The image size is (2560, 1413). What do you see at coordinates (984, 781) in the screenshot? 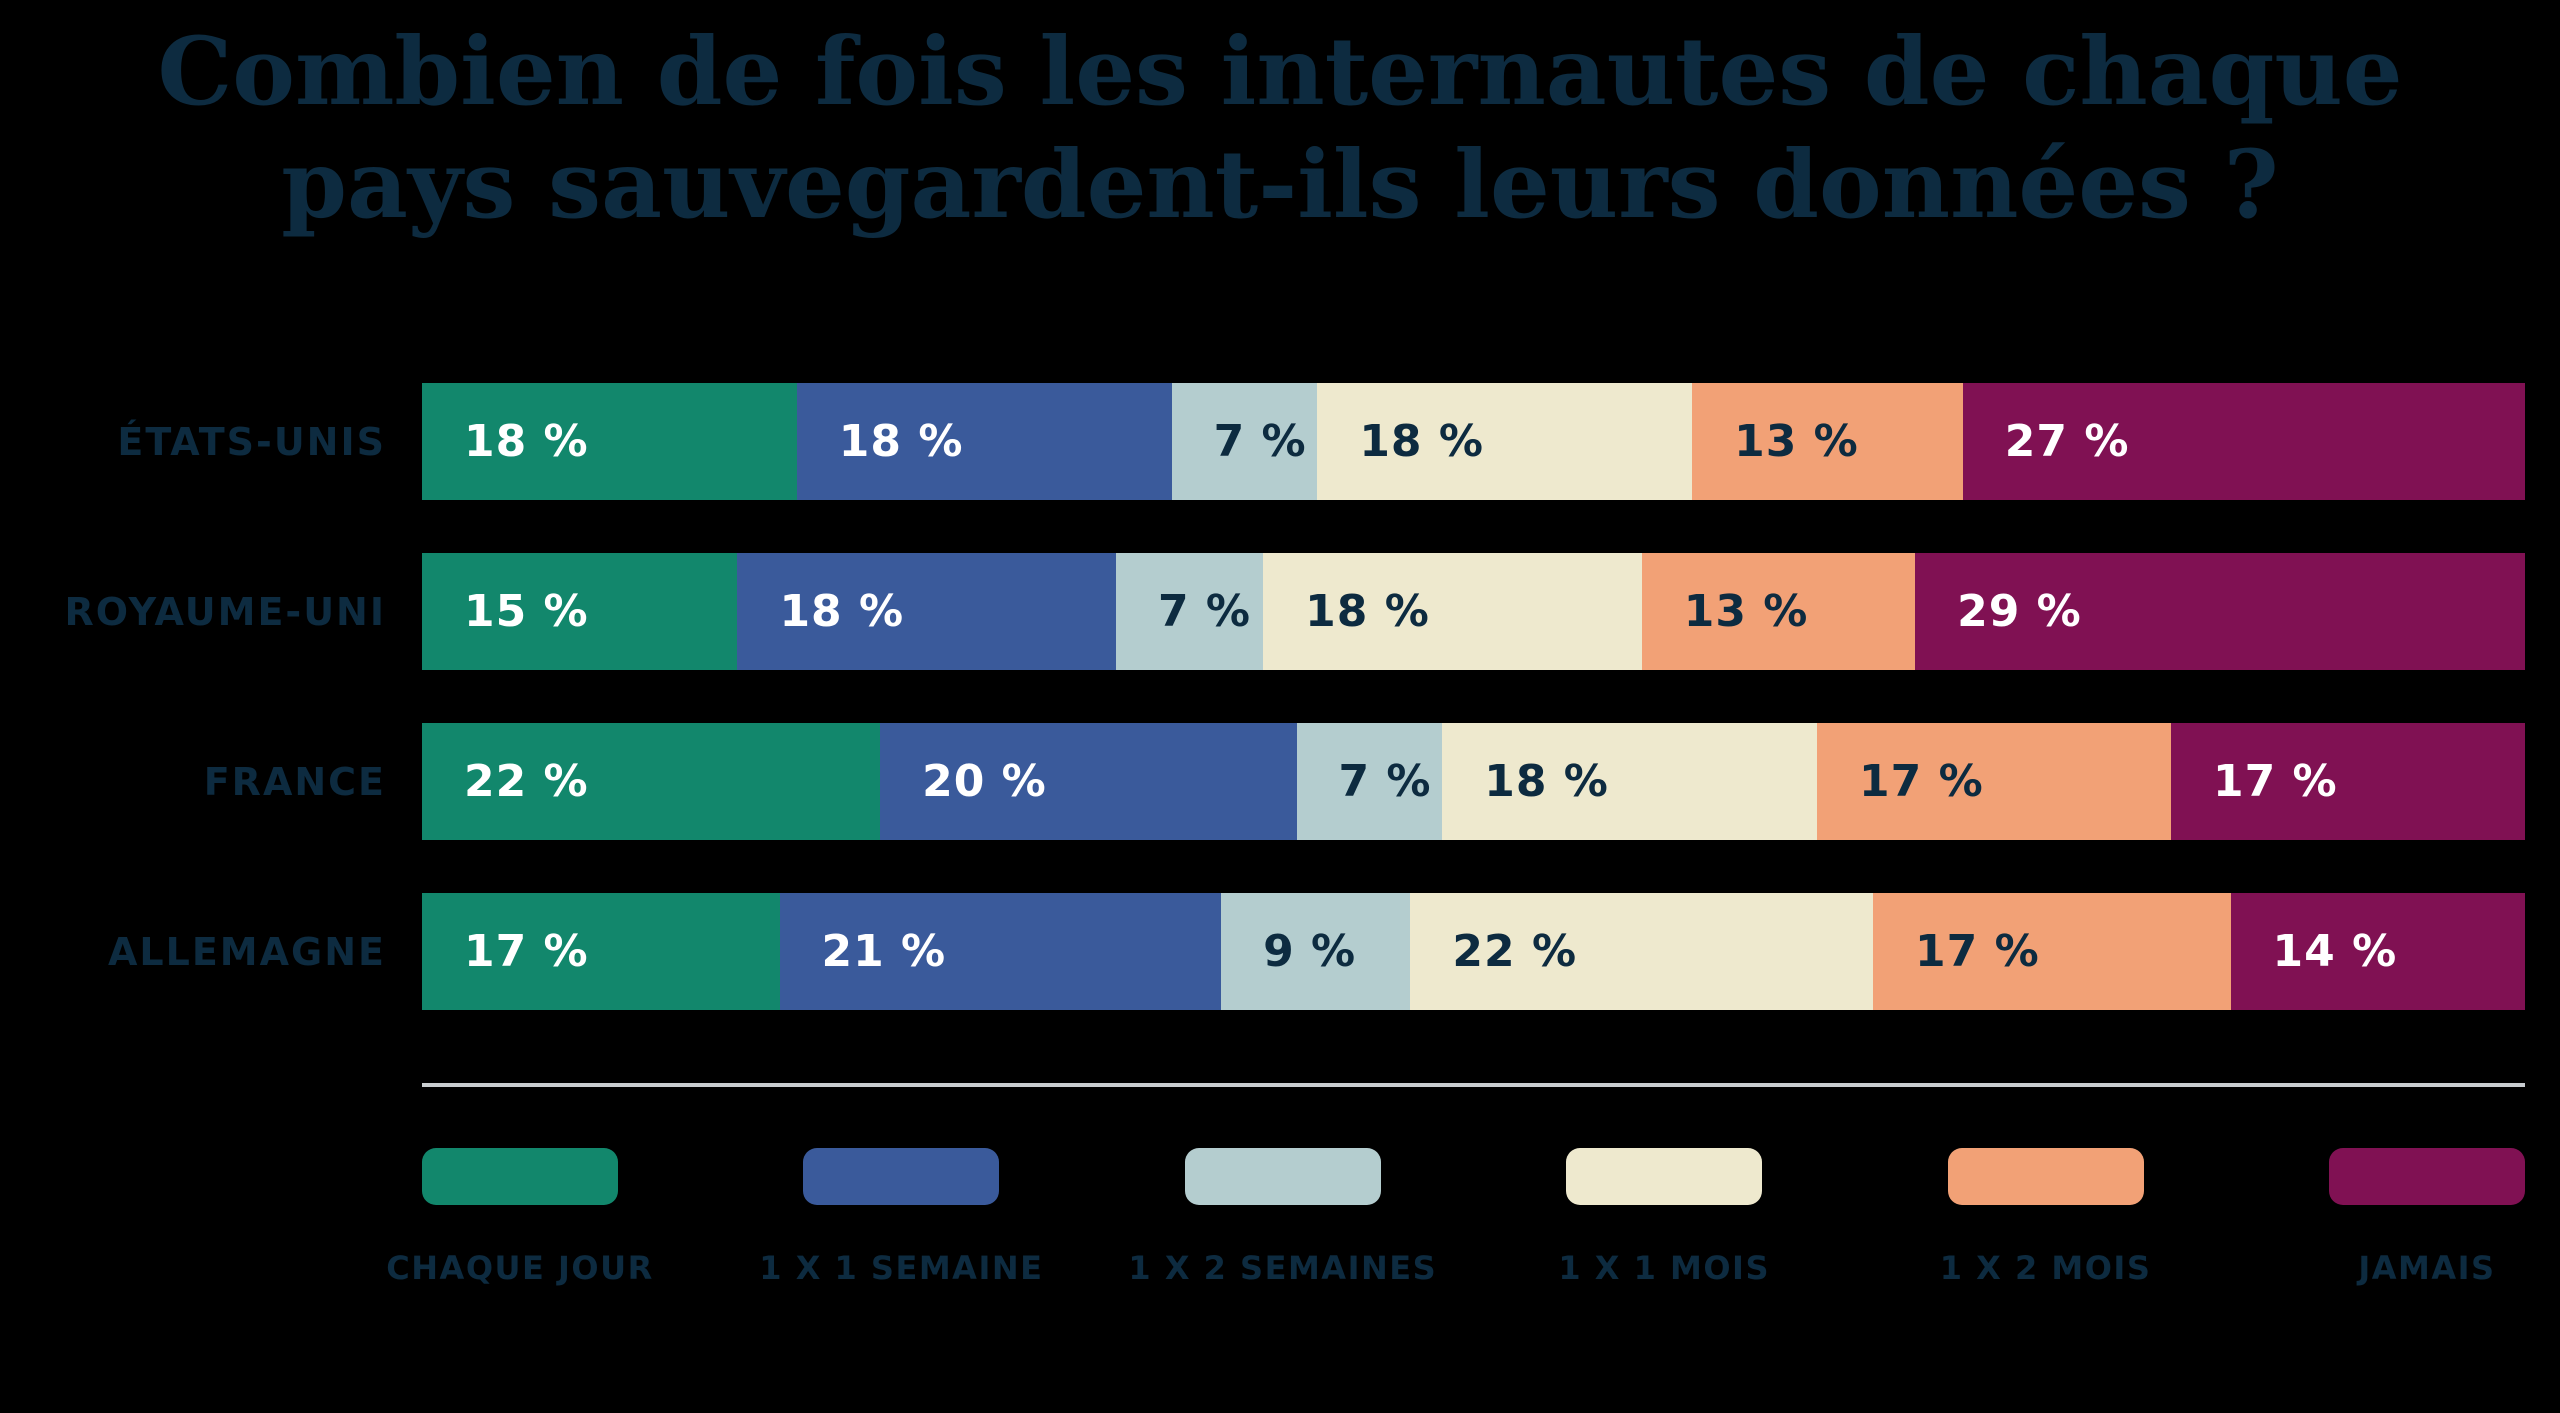
I see `segment-value-label: 20 %` at bounding box center [984, 781].